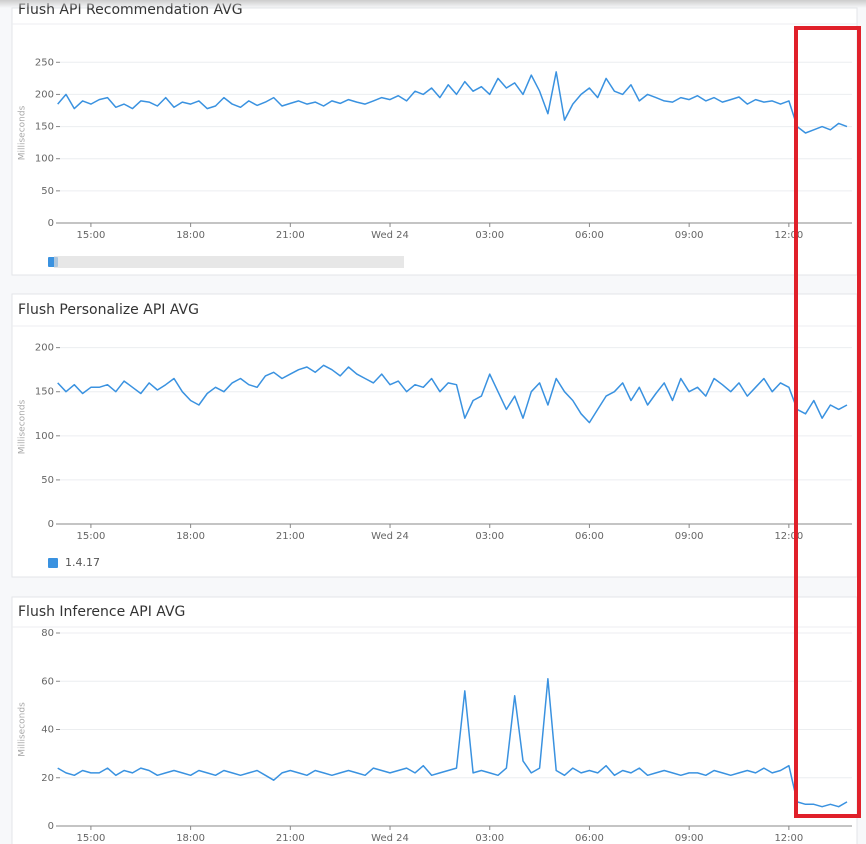 The height and width of the screenshot is (844, 866). I want to click on y-tick-label: 80, so click(47, 633).